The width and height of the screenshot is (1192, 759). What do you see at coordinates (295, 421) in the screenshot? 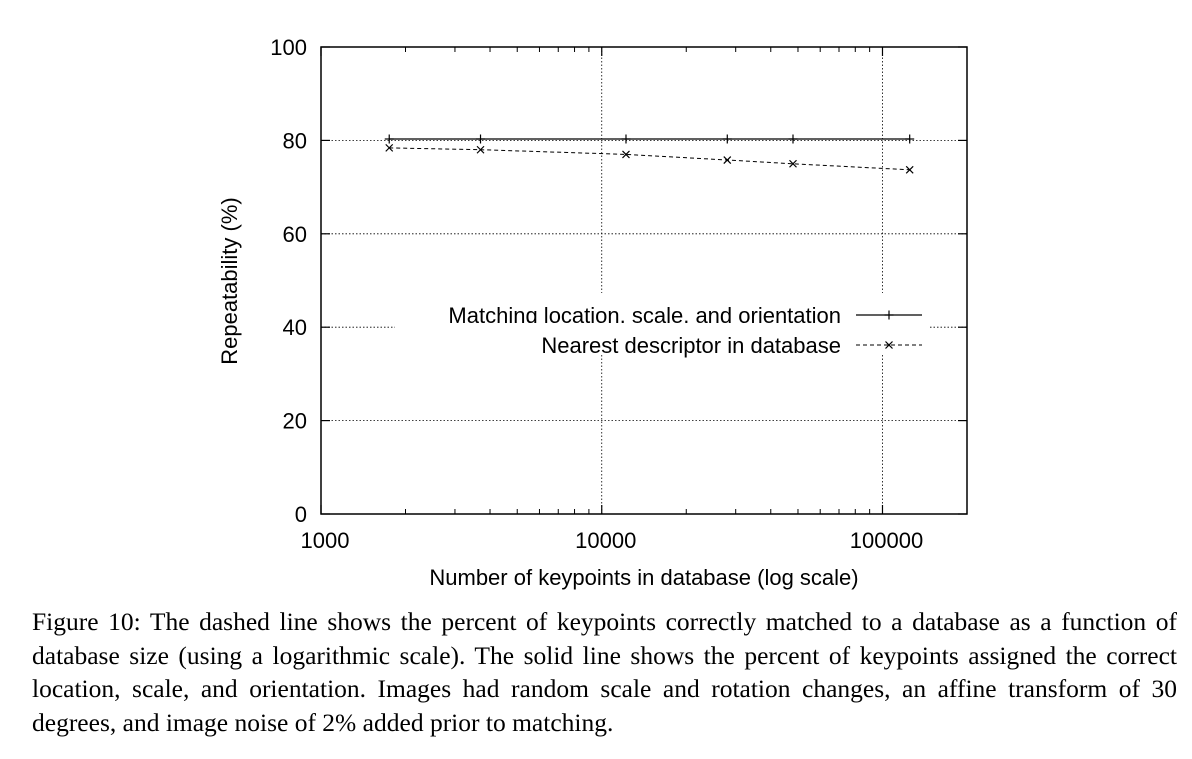
I see `y-tick-label: 20` at bounding box center [295, 421].